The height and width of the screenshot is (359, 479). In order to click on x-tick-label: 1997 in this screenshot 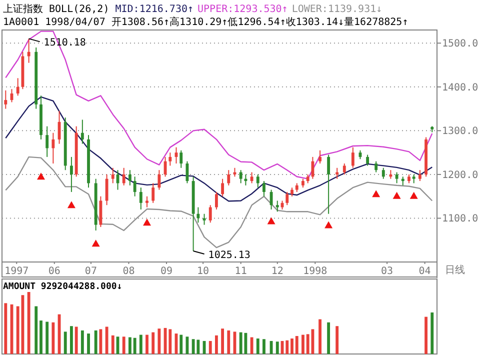, I will do `click(16, 271)`.